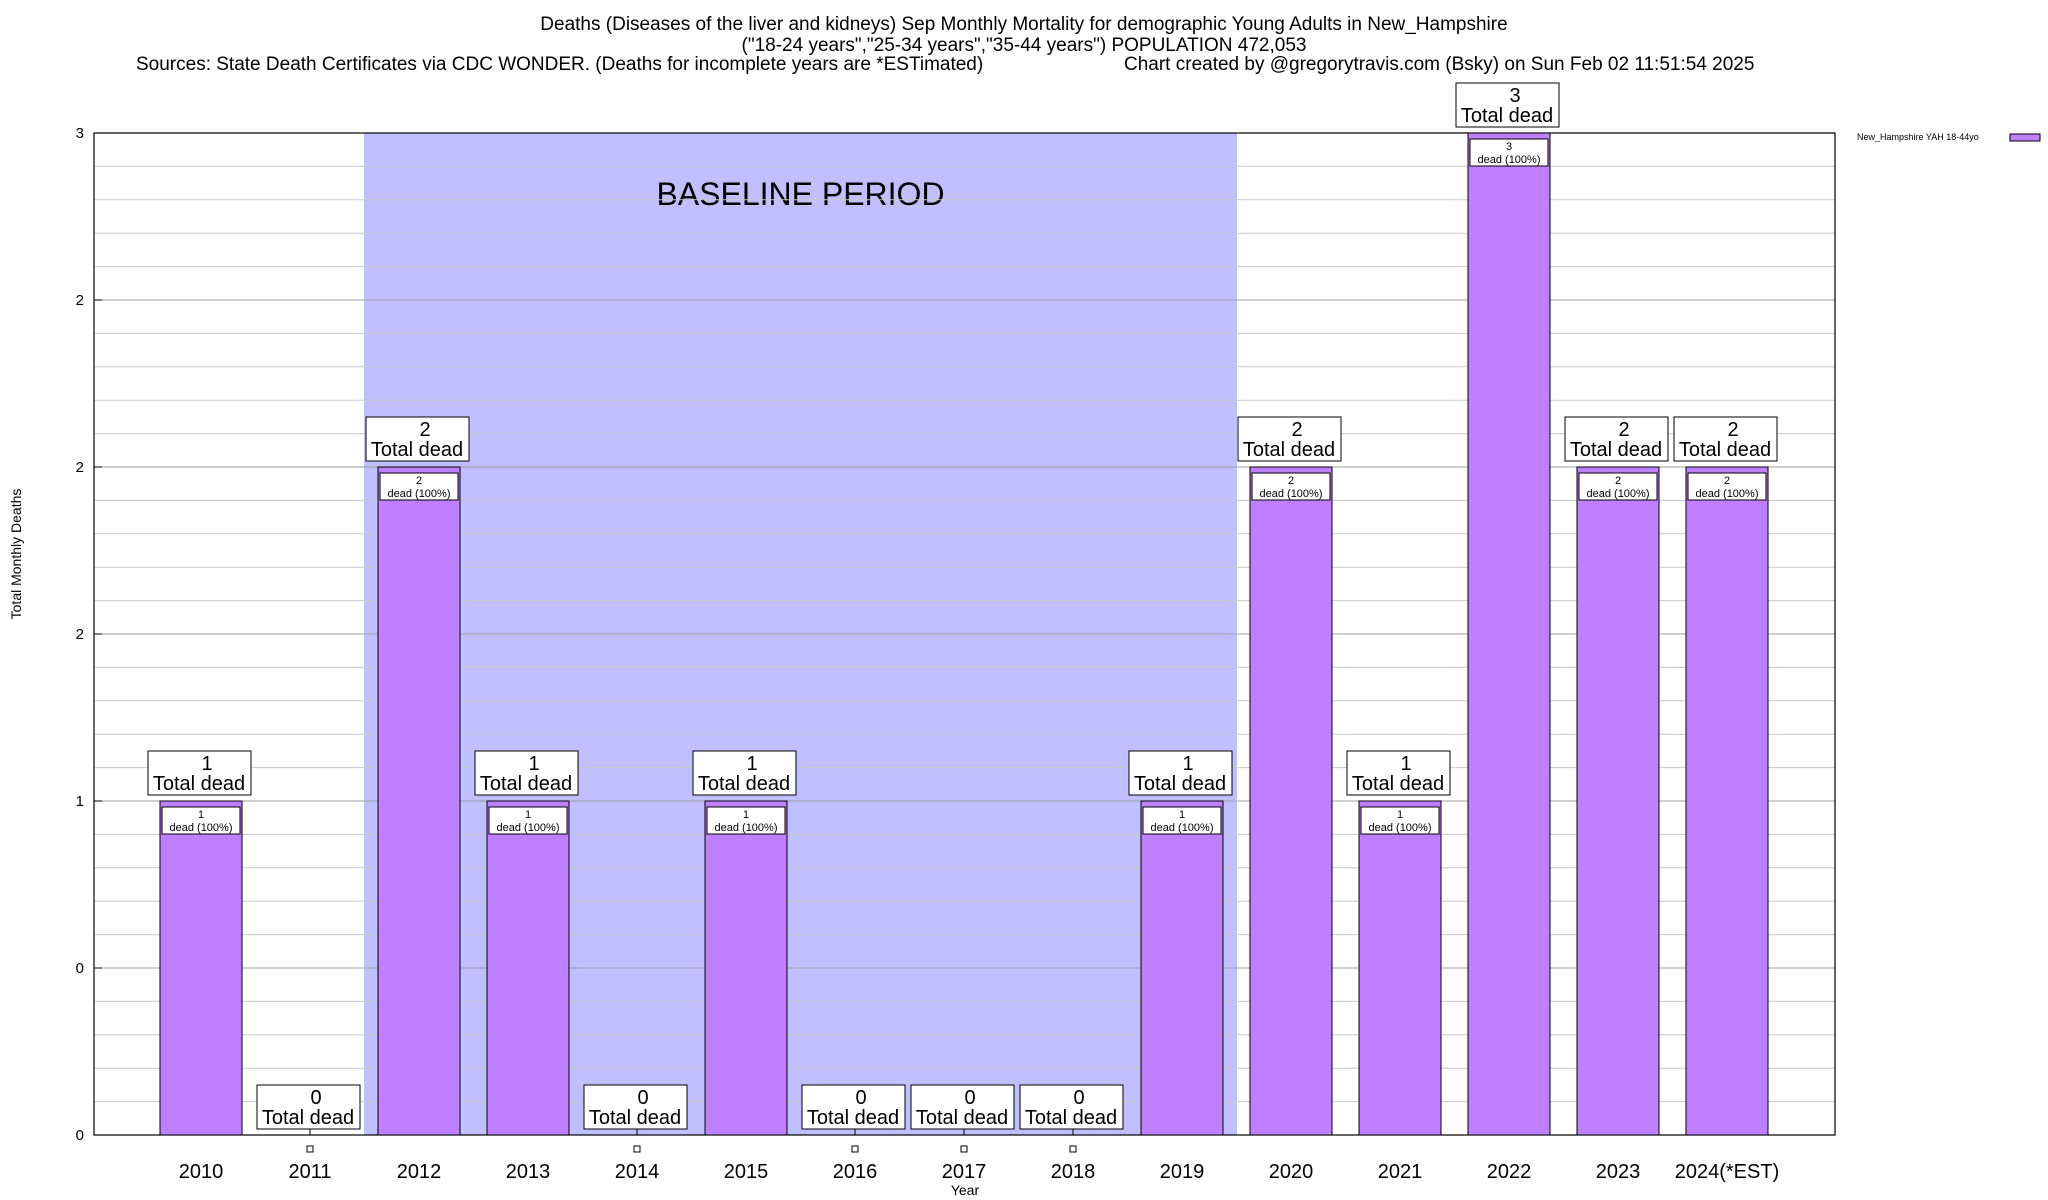 This screenshot has height=1200, width=2048. What do you see at coordinates (1509, 1172) in the screenshot?
I see `x-tick-label: 2022` at bounding box center [1509, 1172].